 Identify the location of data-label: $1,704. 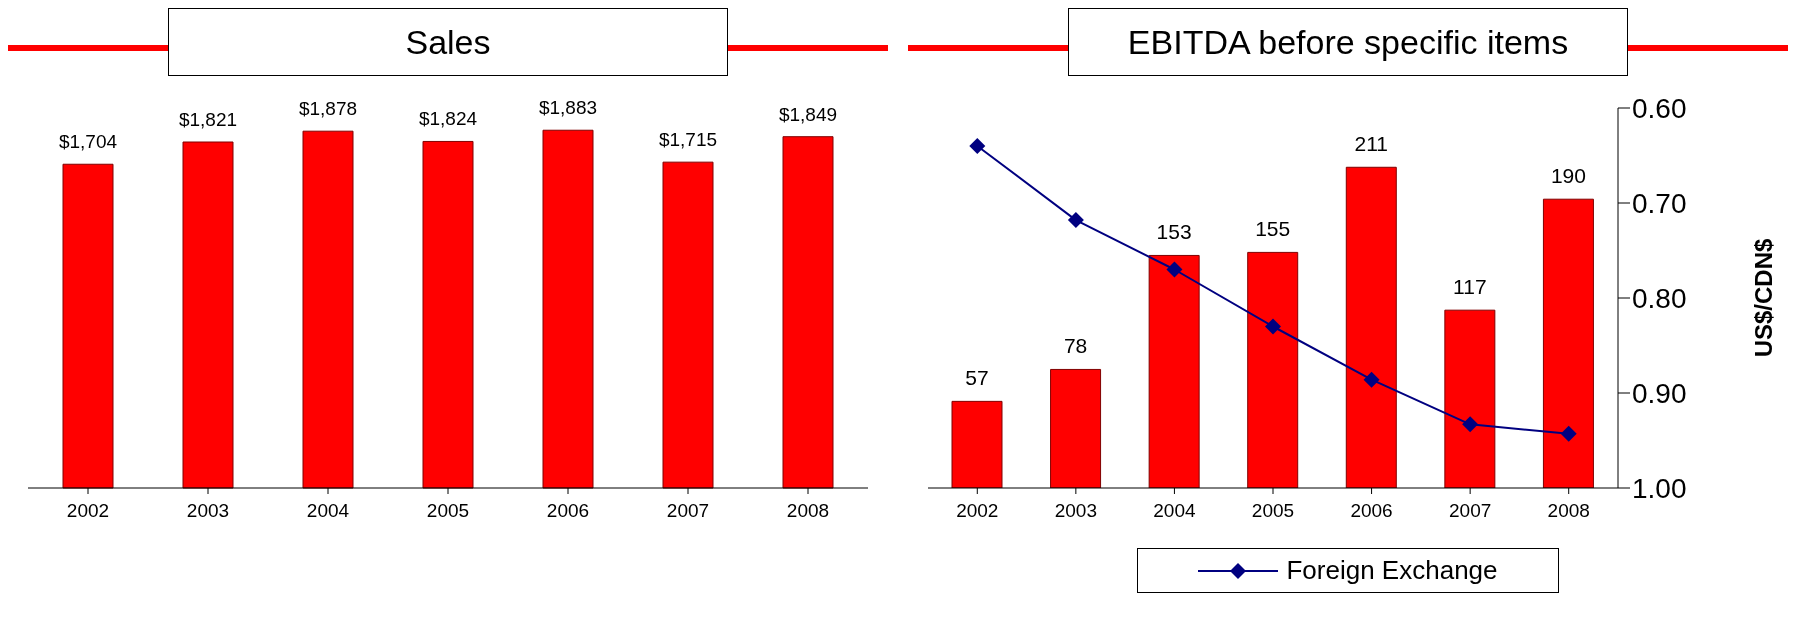
(88, 142).